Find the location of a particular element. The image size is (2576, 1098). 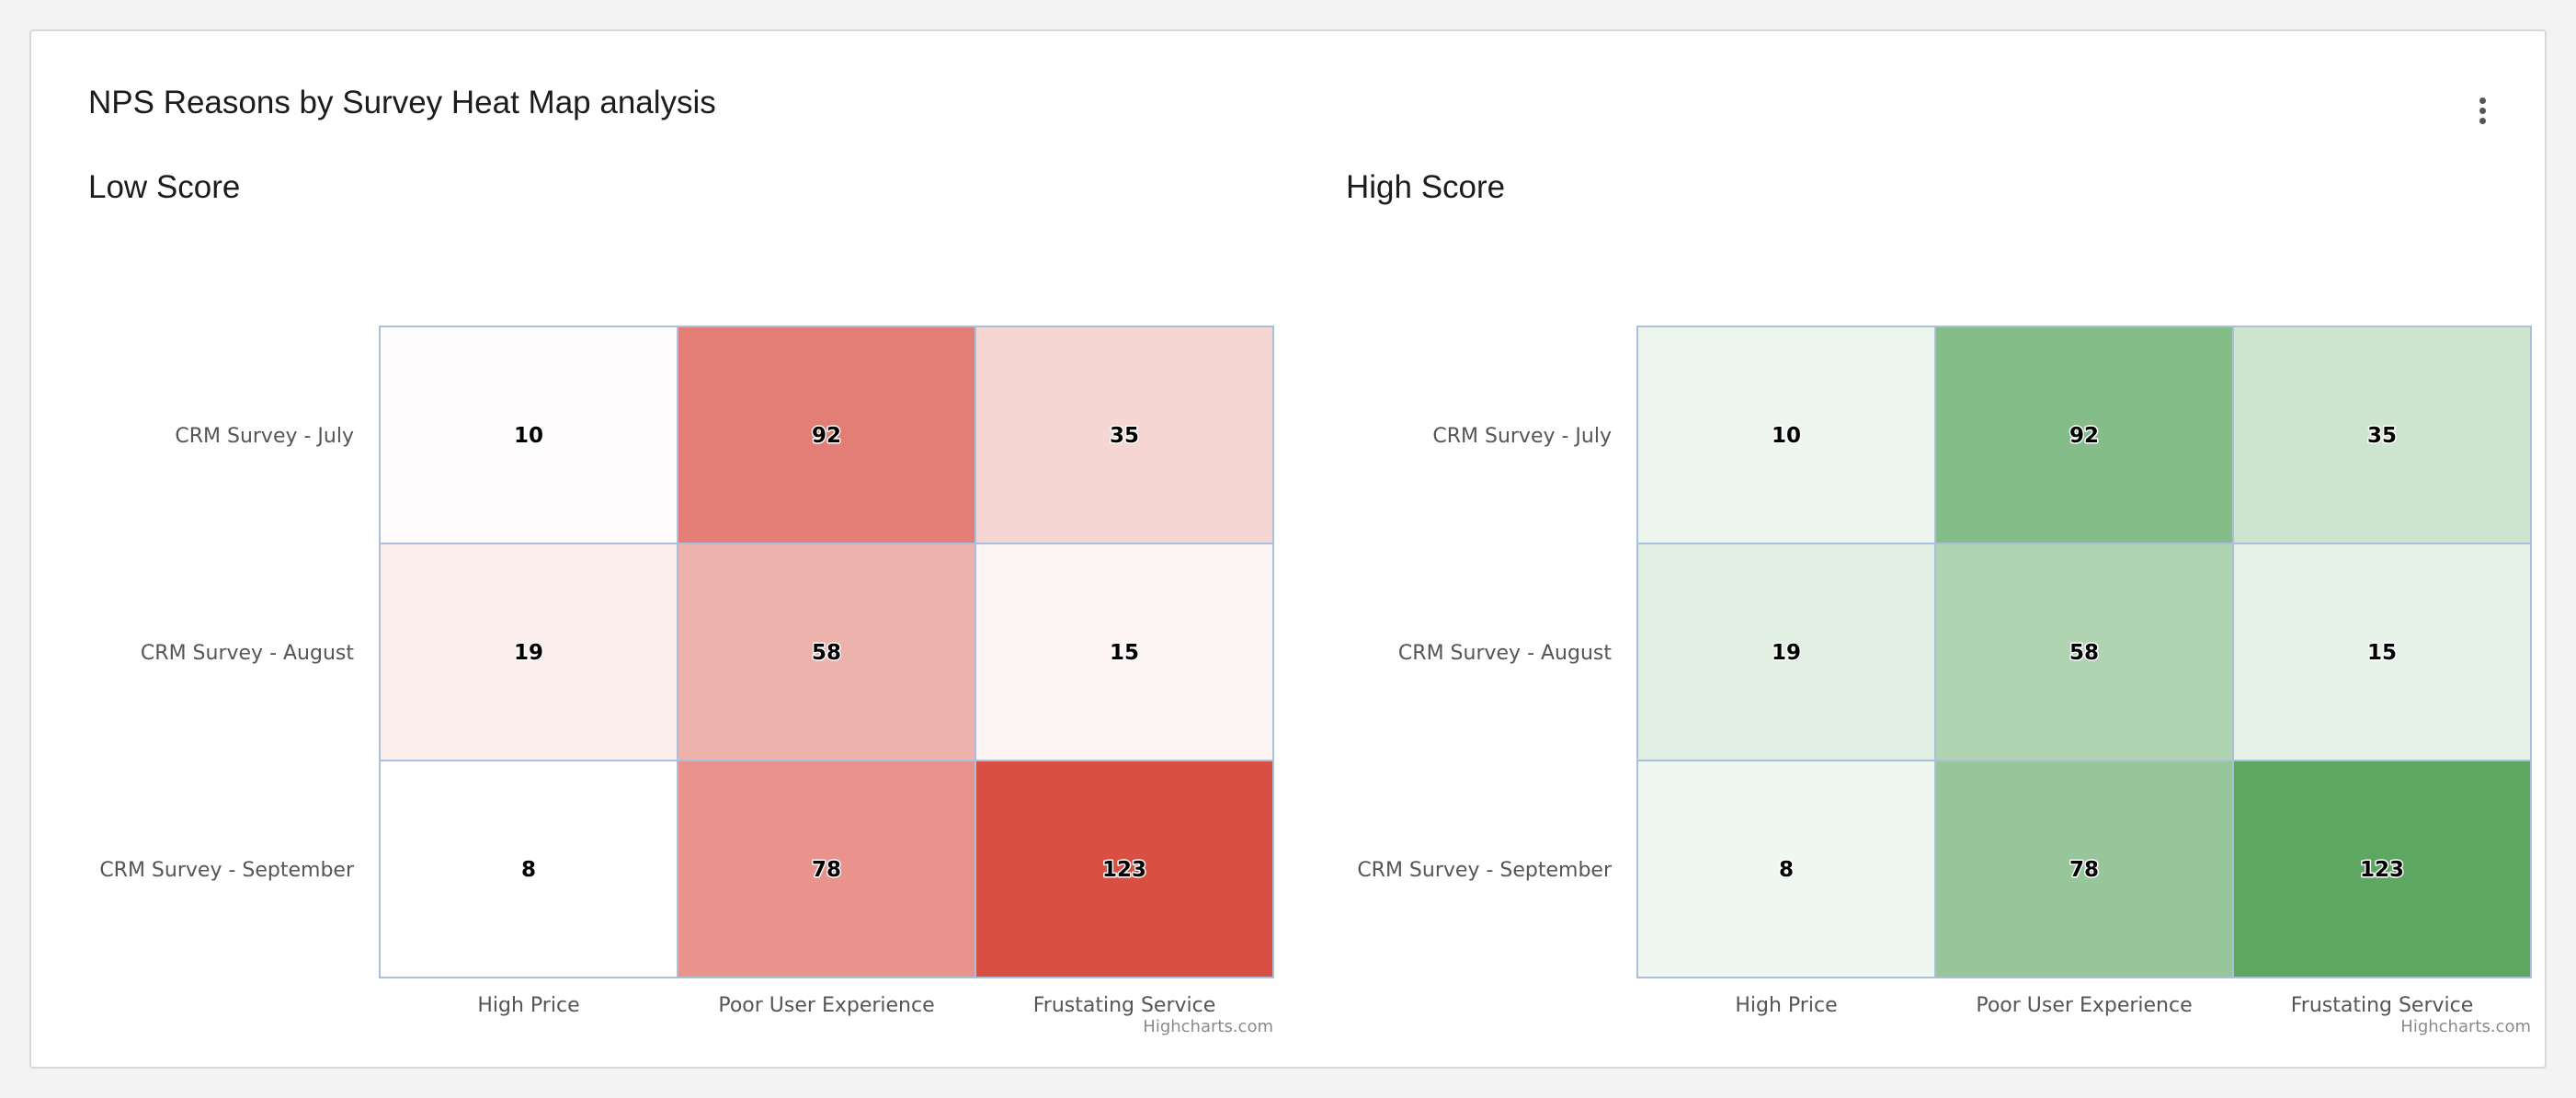

low-score-title: Low Score is located at coordinates (164, 187).